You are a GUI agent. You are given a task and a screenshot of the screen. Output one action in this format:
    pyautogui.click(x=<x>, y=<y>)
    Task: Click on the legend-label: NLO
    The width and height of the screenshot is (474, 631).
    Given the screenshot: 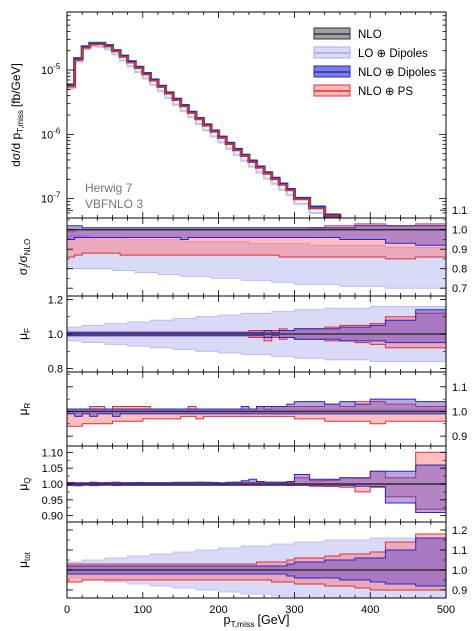 What is the action you would take?
    pyautogui.click(x=370, y=35)
    